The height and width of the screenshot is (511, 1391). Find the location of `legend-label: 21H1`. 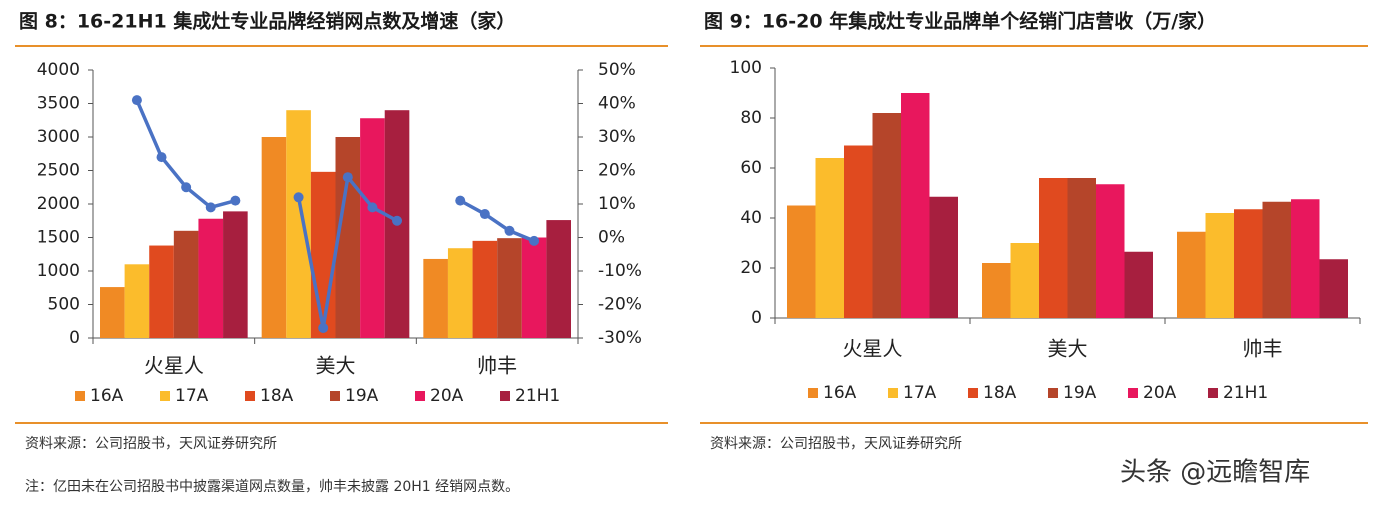

legend-label: 21H1 is located at coordinates (537, 396).